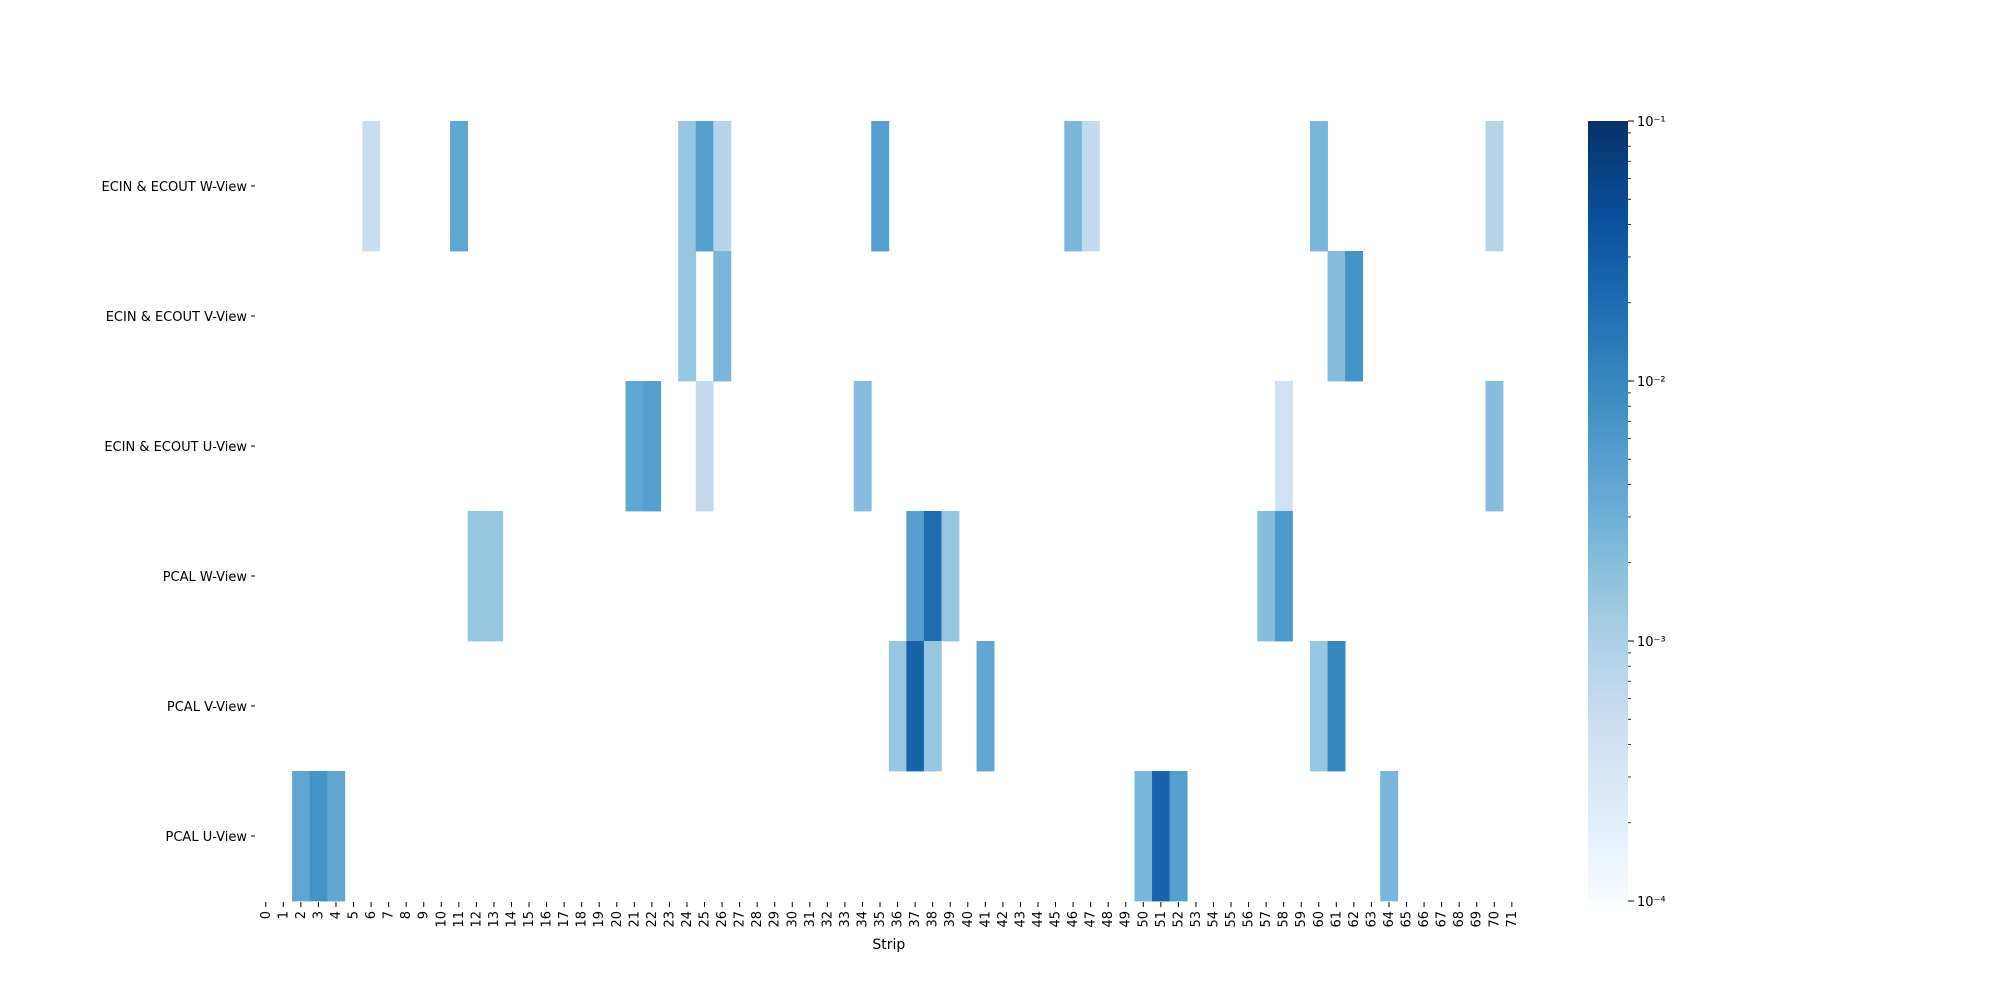 This screenshot has height=1000, width=2000. What do you see at coordinates (175, 187) in the screenshot?
I see `y-tick-label: ECIN & ECOUT W-View` at bounding box center [175, 187].